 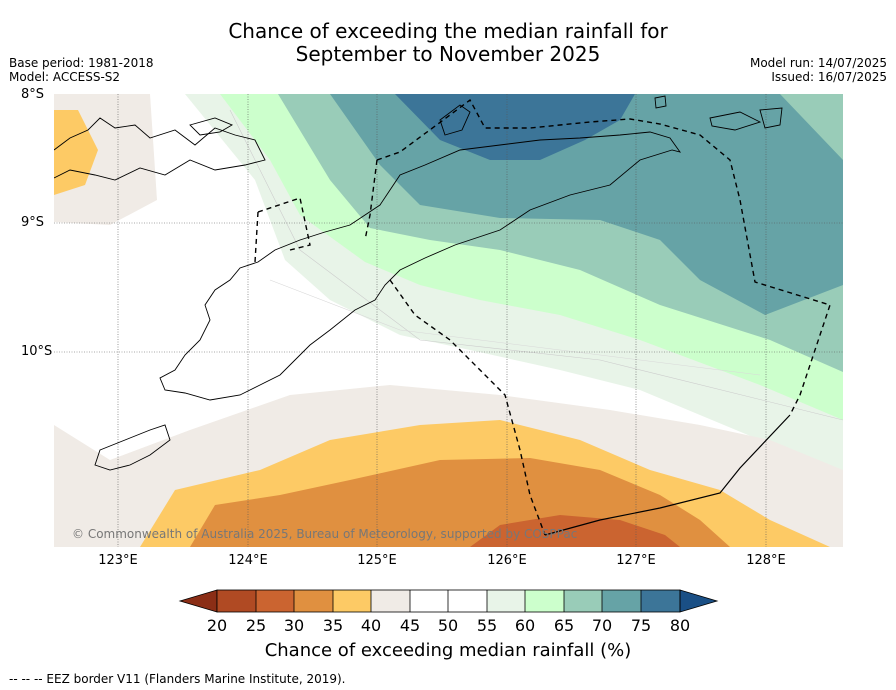 I want to click on colorbar-tick: 55, so click(x=487, y=625).